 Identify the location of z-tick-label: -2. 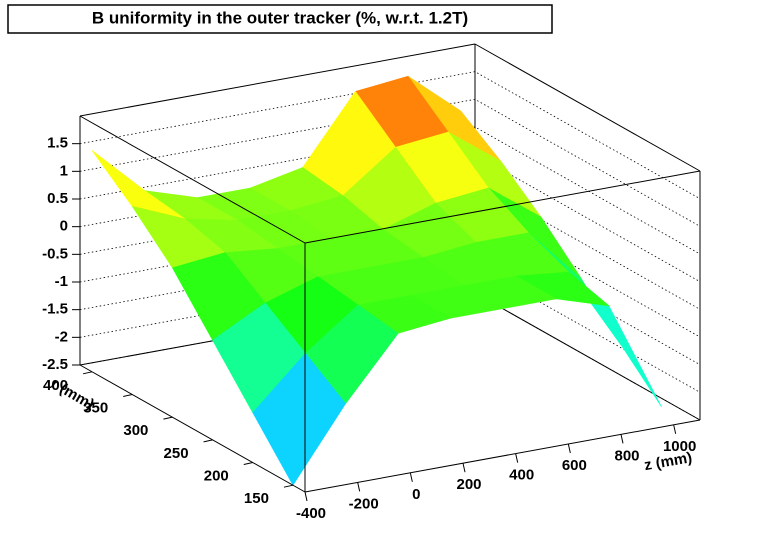
(61, 336).